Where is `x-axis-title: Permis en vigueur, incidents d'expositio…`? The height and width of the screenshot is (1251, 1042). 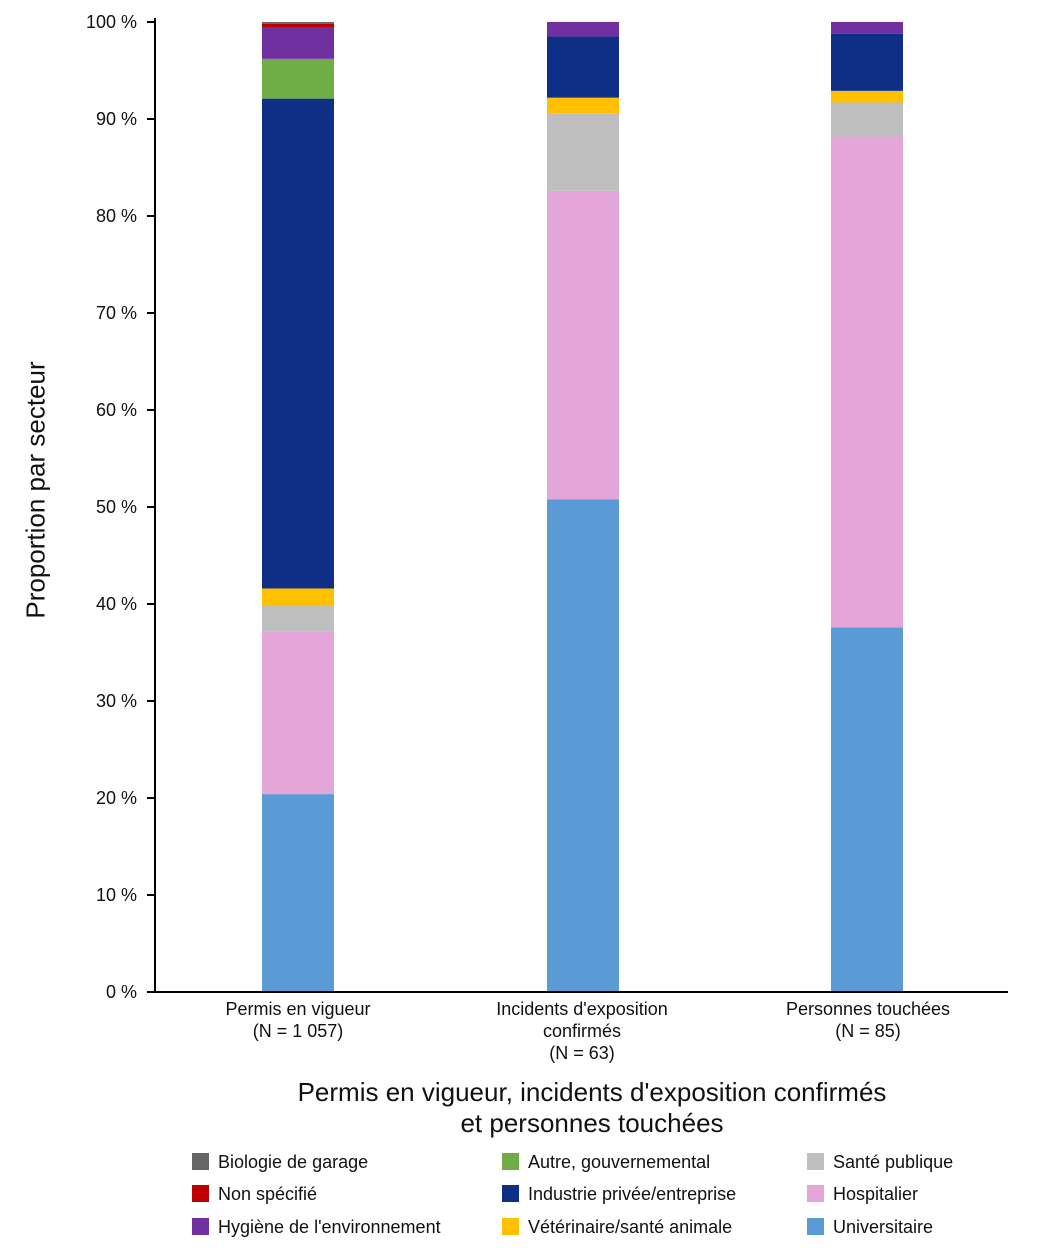
x-axis-title: Permis en vigueur, incidents d'expositio… is located at coordinates (592, 1108).